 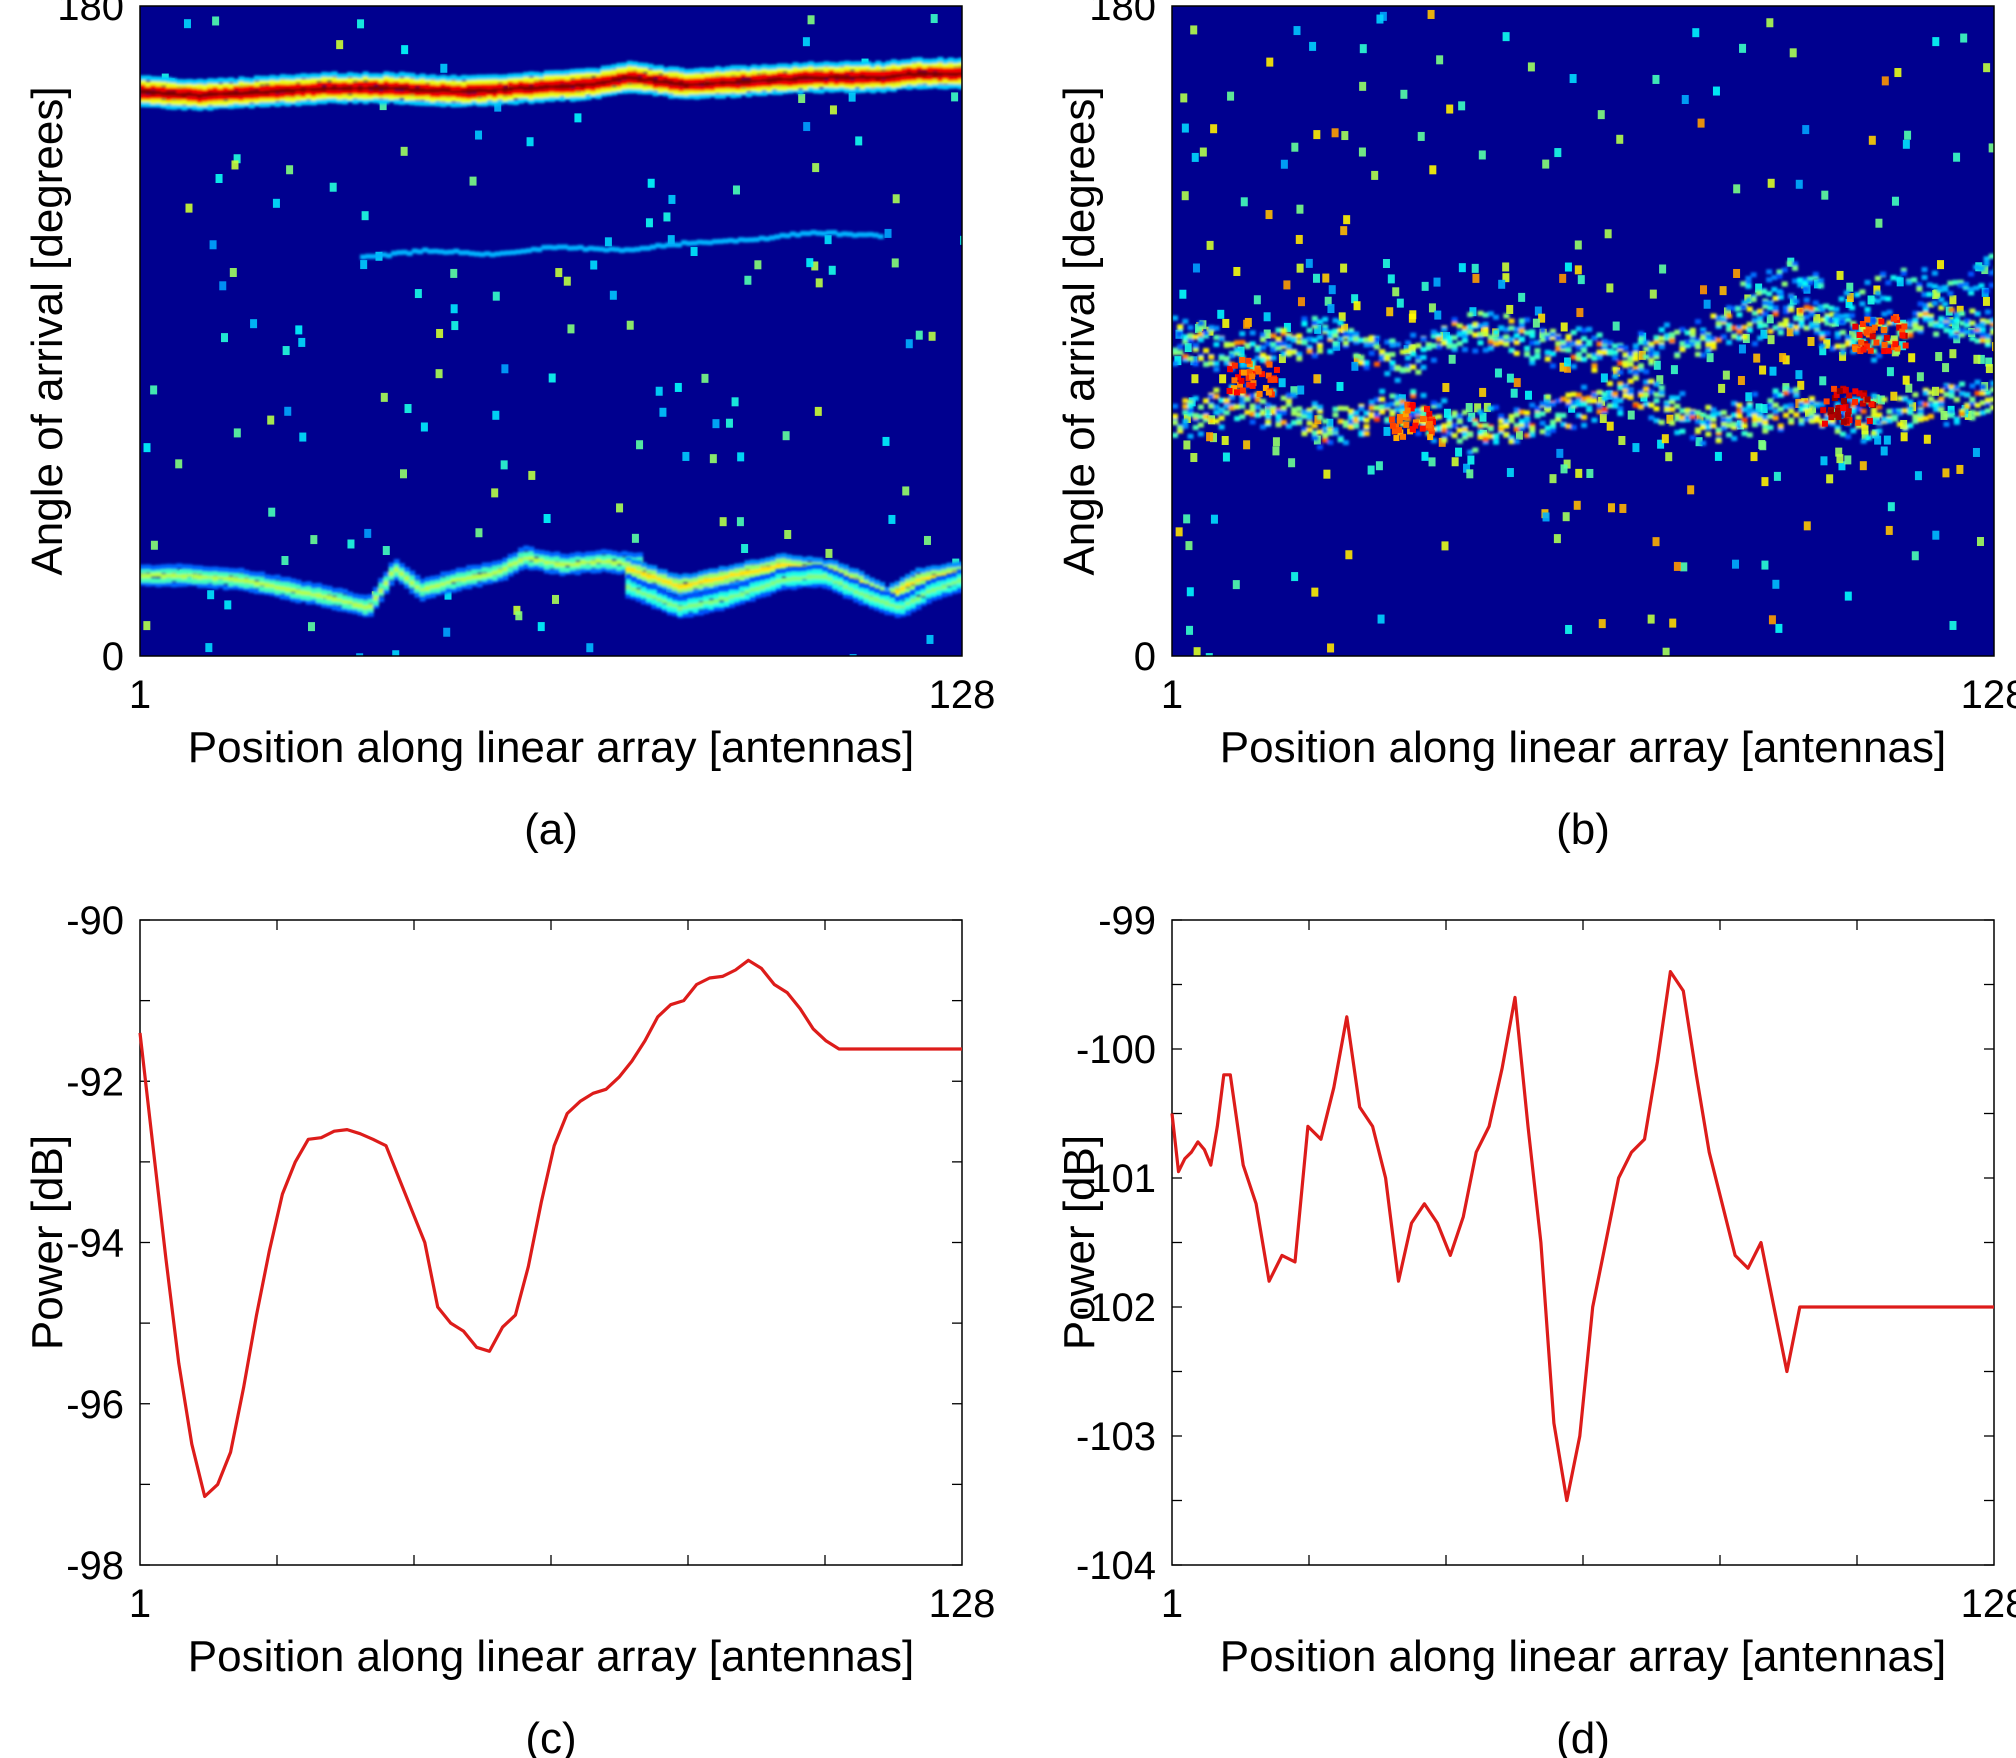 What do you see at coordinates (551, 829) in the screenshot?
I see `panel-label: (a)` at bounding box center [551, 829].